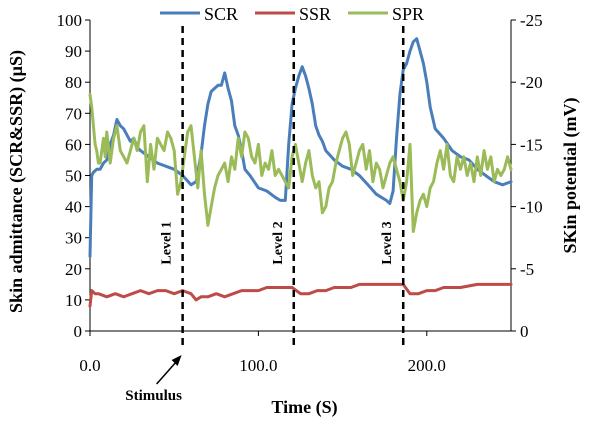  I want to click on x-tick-label: 100.0, so click(258, 365).